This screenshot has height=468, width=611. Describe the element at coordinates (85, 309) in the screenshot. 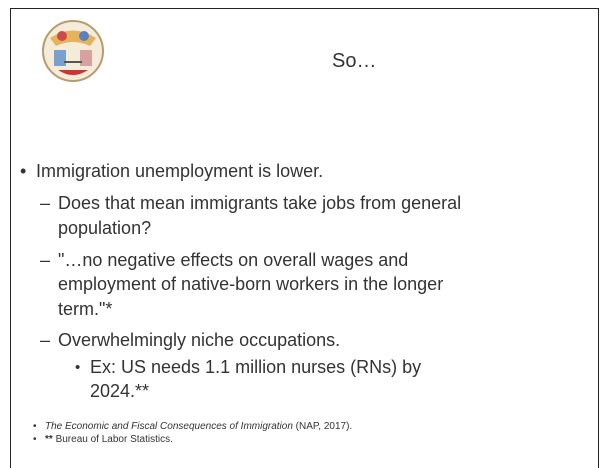

I see `sub-text: term."*` at that location.